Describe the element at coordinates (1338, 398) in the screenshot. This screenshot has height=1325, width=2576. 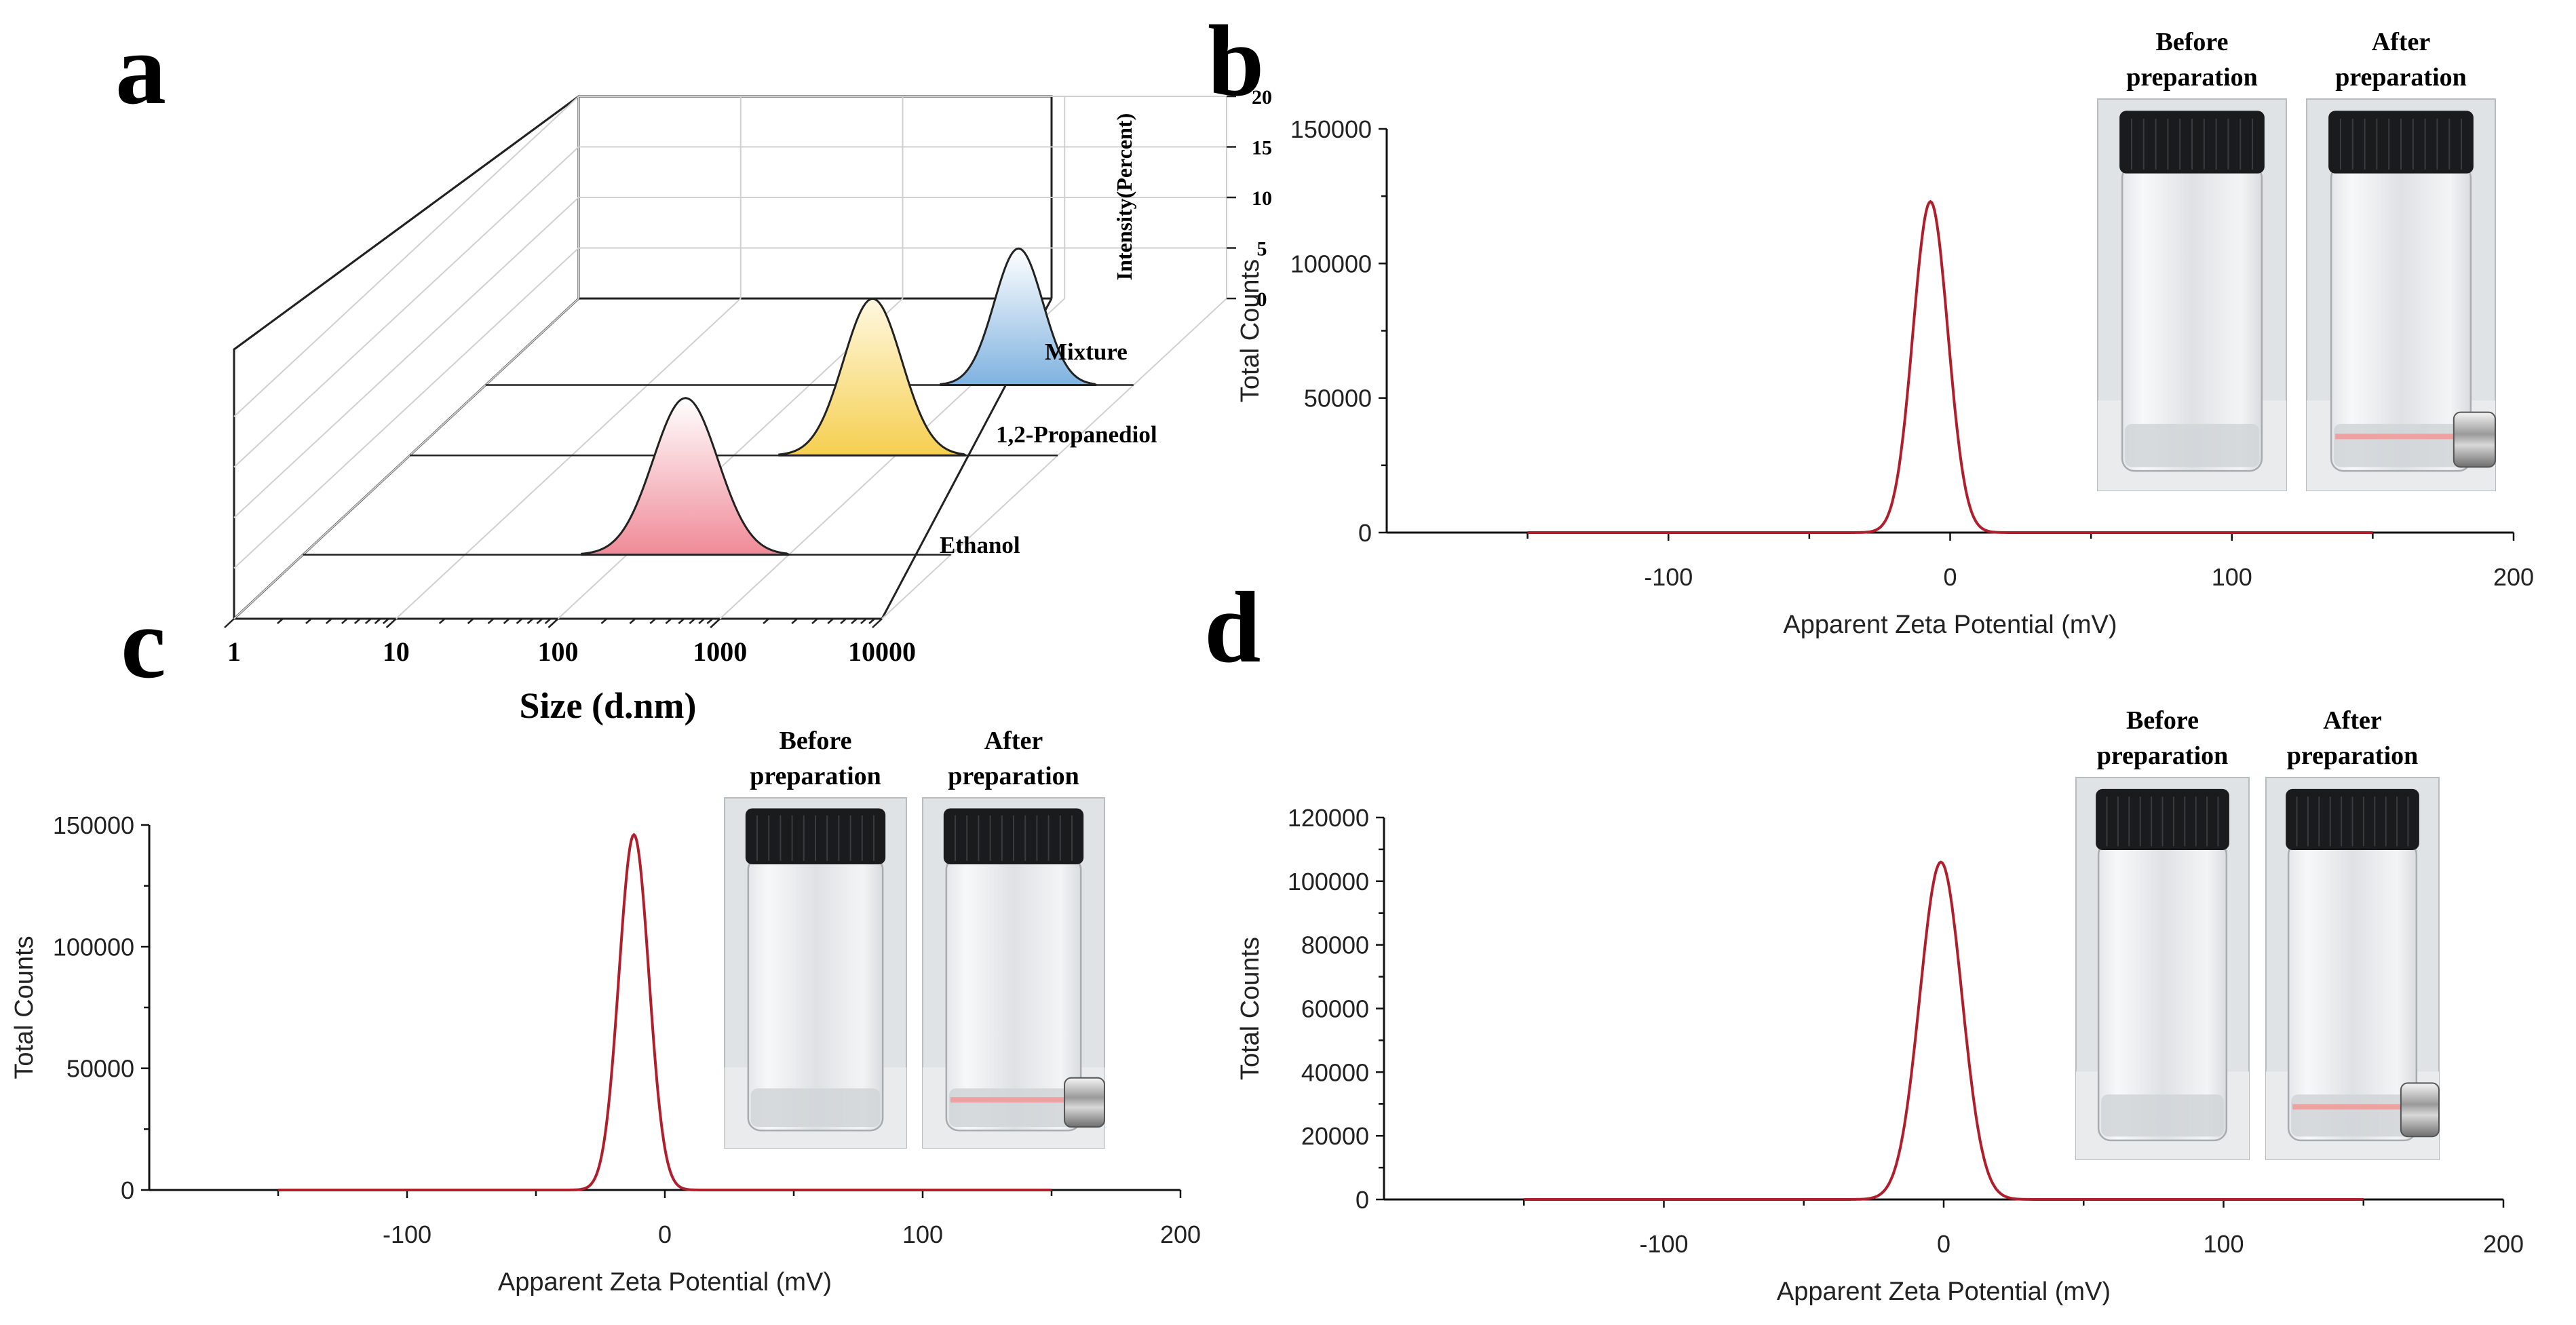
I see `y-tick-label: 50000` at that location.